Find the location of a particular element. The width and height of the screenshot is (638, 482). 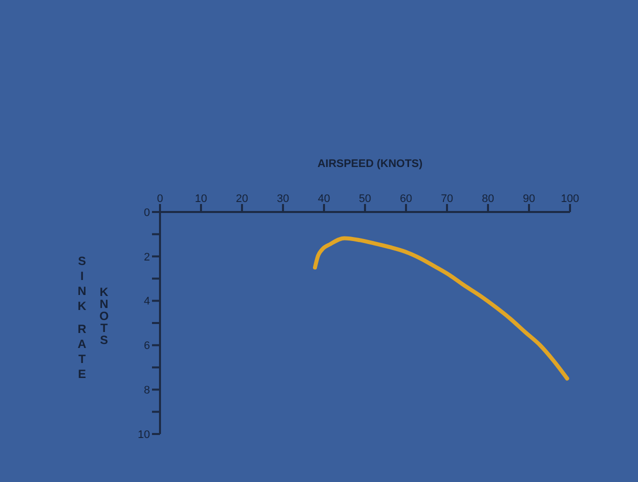

x-tick-label: 40 is located at coordinates (324, 199).